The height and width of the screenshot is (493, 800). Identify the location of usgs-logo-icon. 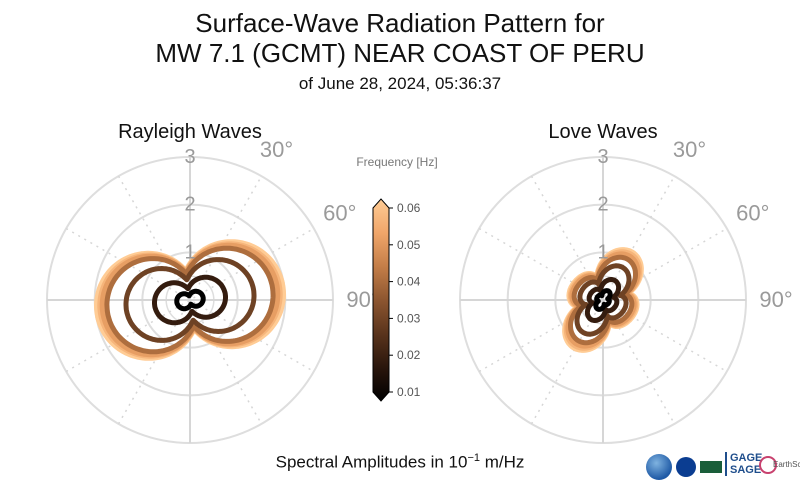
(711, 467).